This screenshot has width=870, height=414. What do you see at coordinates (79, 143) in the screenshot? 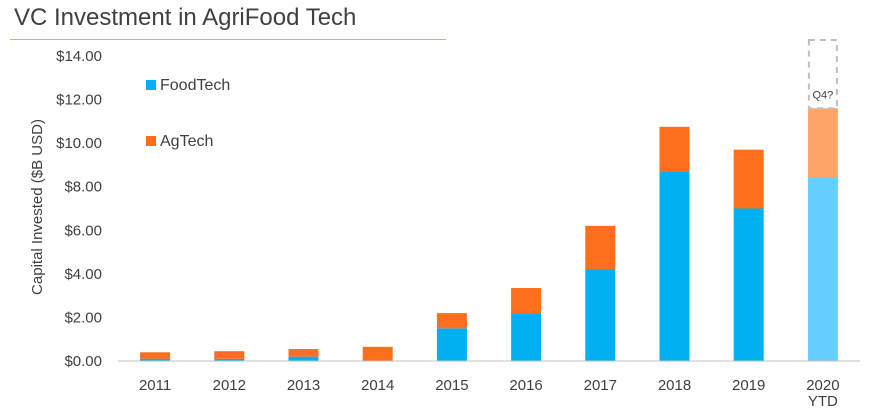
I see `y-tick-label: $10.00` at bounding box center [79, 143].